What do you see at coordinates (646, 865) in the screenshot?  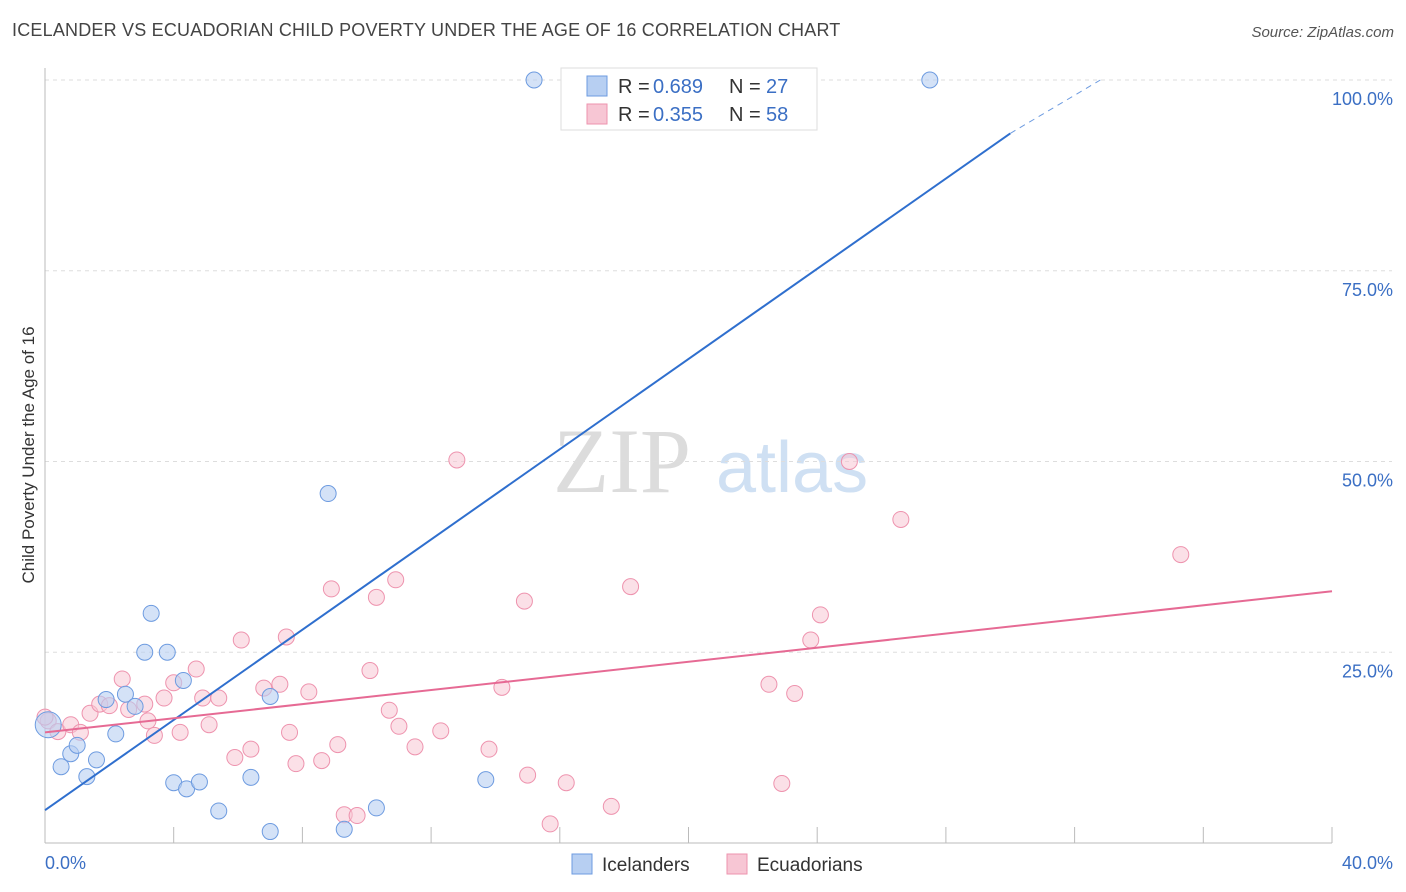 I see `bottom-legend-label-icelanders: Icelanders` at bounding box center [646, 865].